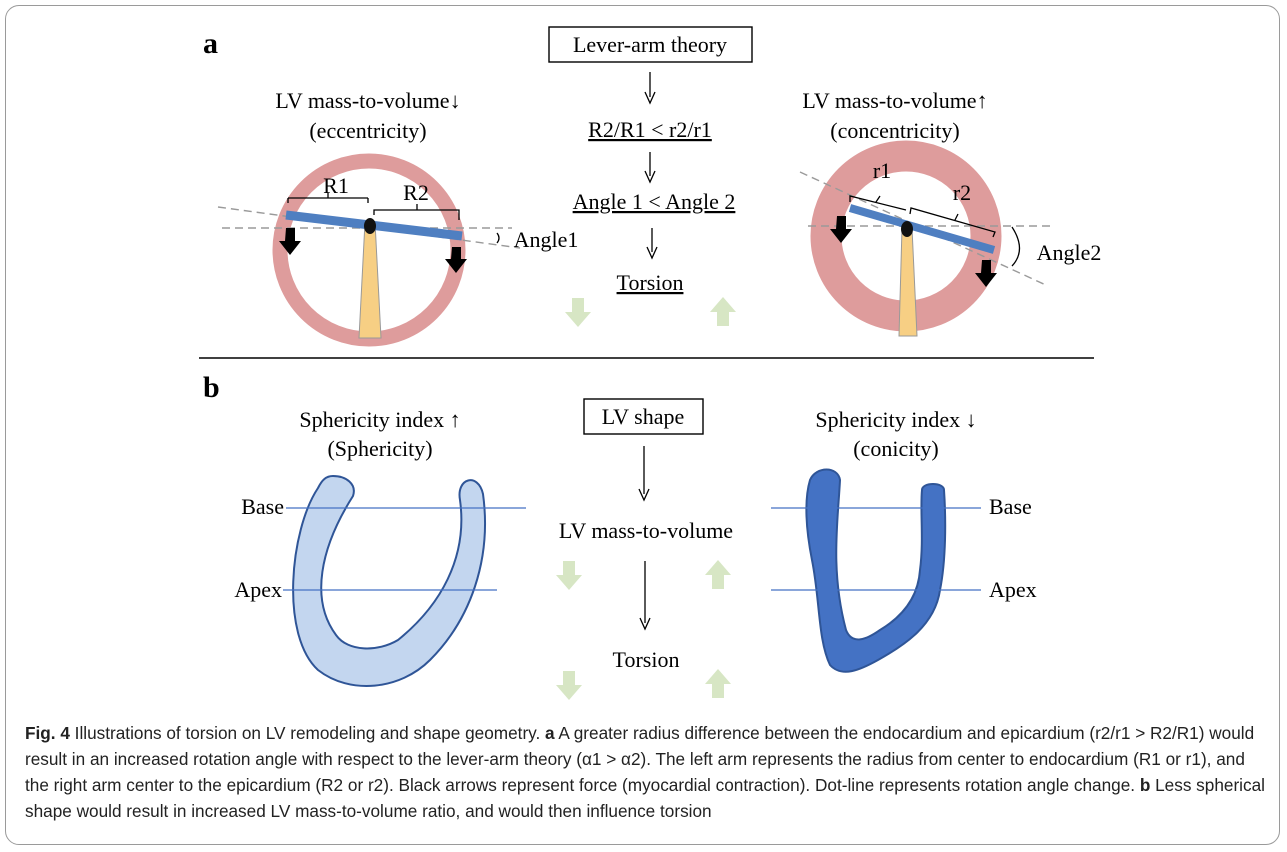 The image size is (1287, 852). I want to click on lever-arm-box, so click(650, 44).